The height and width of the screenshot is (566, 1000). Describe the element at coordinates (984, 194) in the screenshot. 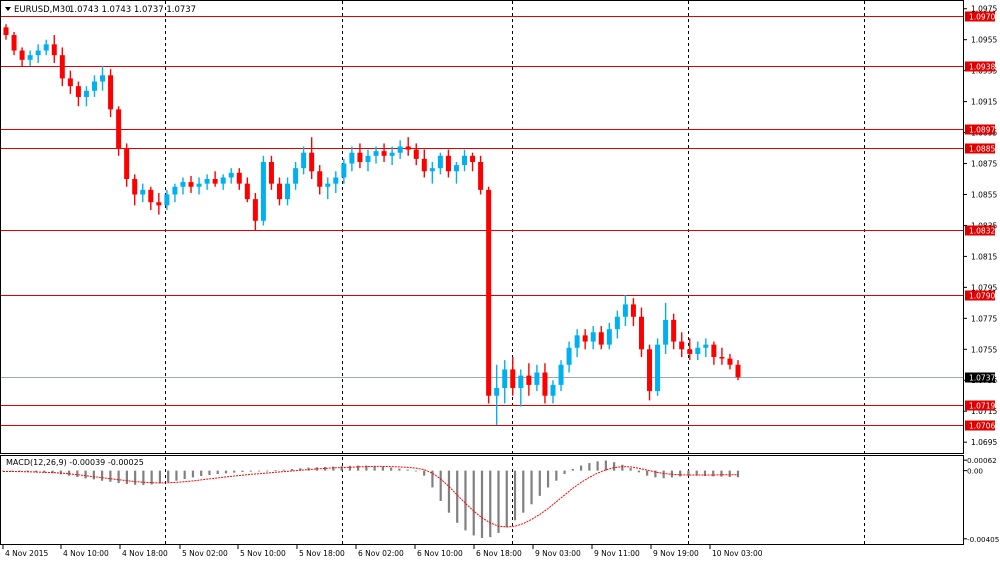

I see `price-tick-label: 1.0855` at that location.